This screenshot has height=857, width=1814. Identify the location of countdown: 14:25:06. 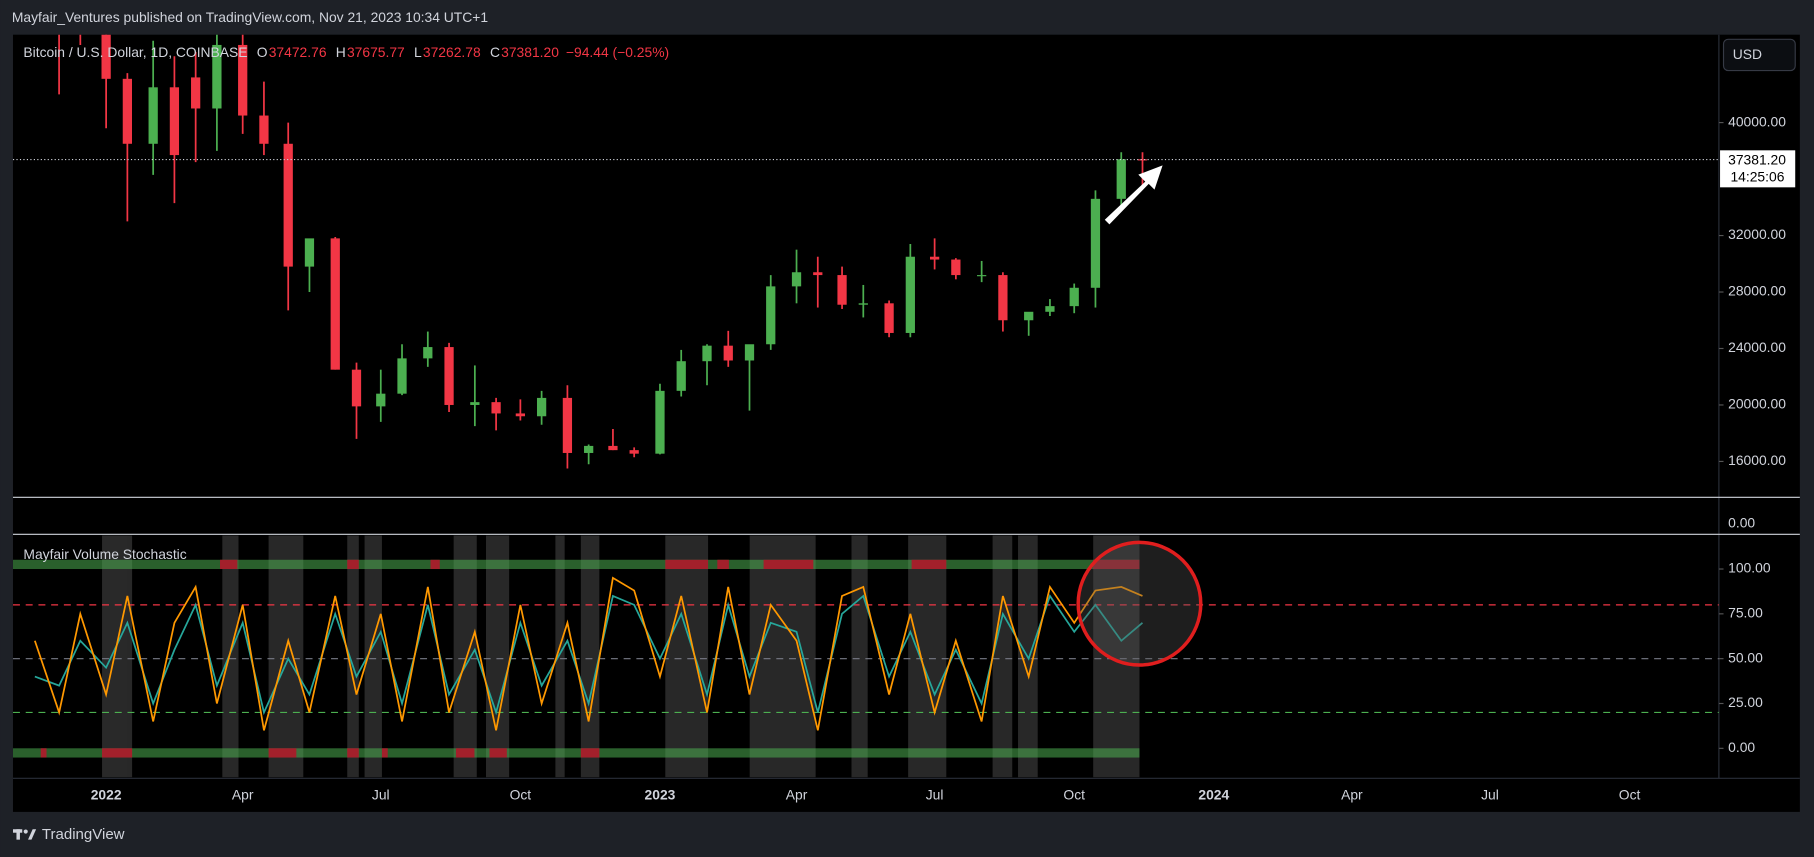
(1757, 177).